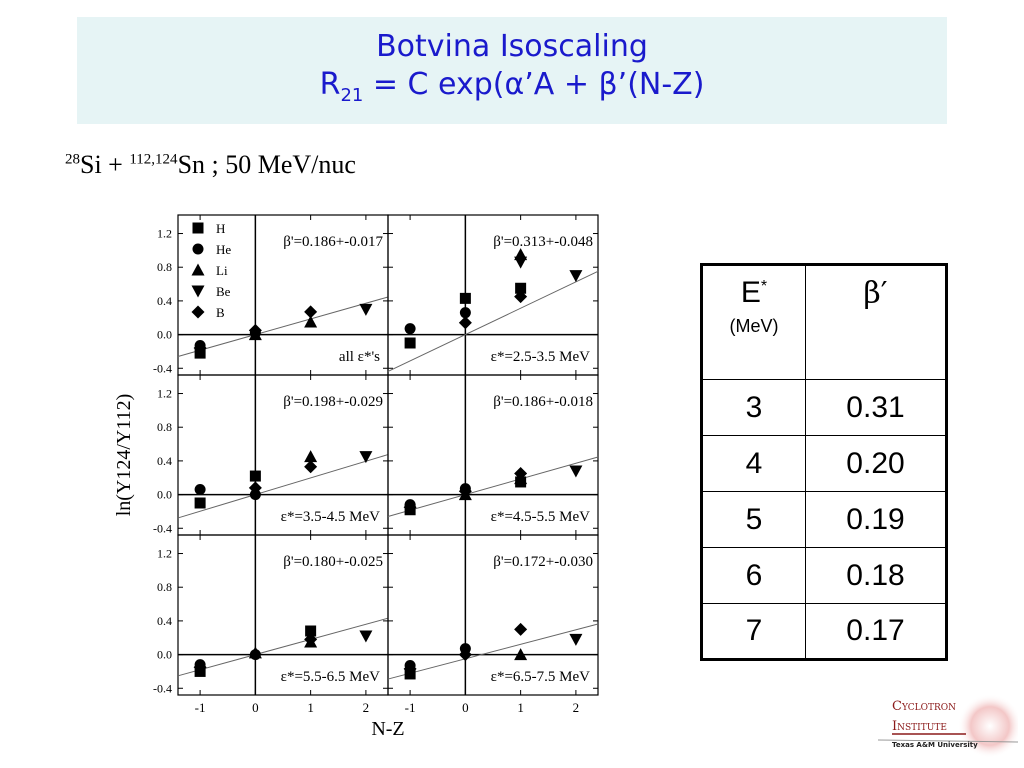 This screenshot has height=768, width=1024. I want to click on legend-marker-li, so click(198, 269).